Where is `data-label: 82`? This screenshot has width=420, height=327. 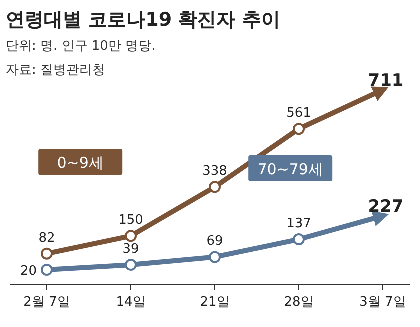
data-label: 82 is located at coordinates (47, 238).